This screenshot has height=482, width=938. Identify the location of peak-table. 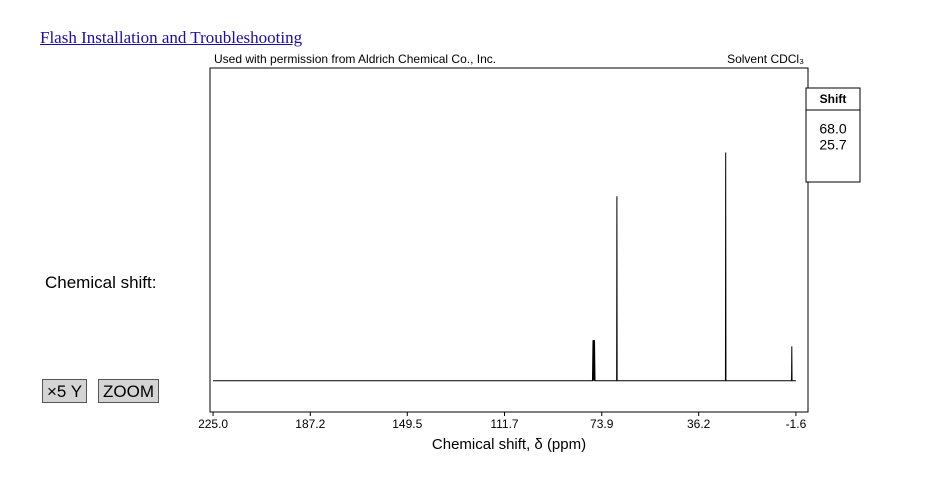
(833, 135).